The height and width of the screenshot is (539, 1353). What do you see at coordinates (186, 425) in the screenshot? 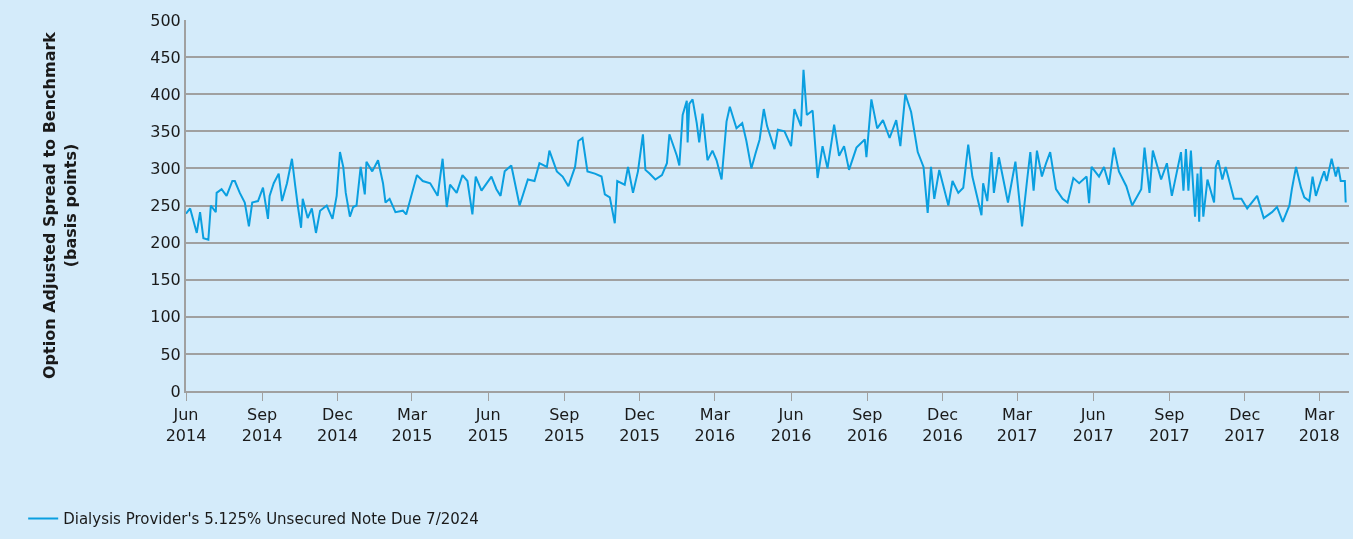
I see `x-tick-label: Jun 2014` at bounding box center [186, 425].